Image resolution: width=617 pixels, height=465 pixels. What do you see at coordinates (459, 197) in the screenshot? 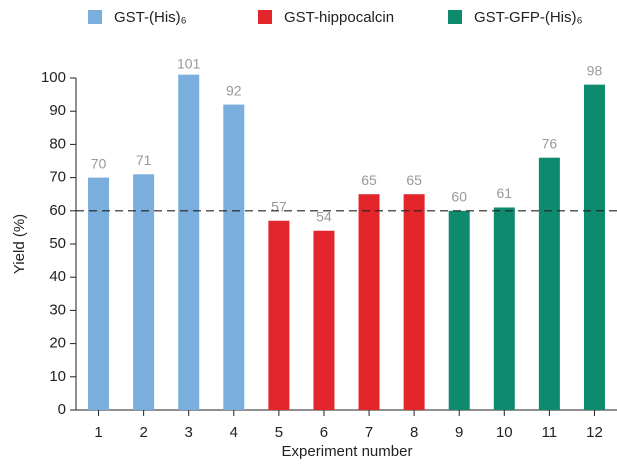
I see `value-label: 60` at bounding box center [459, 197].